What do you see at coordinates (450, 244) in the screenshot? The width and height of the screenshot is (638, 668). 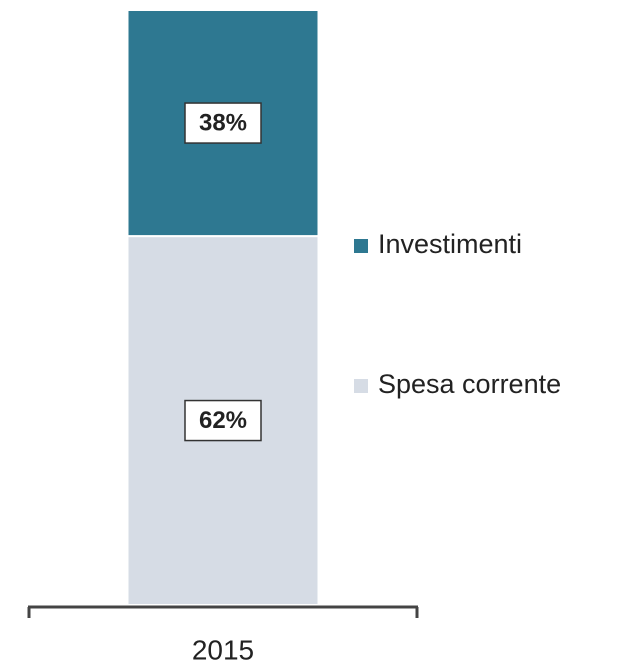 I see `legend-label: Investimenti` at bounding box center [450, 244].